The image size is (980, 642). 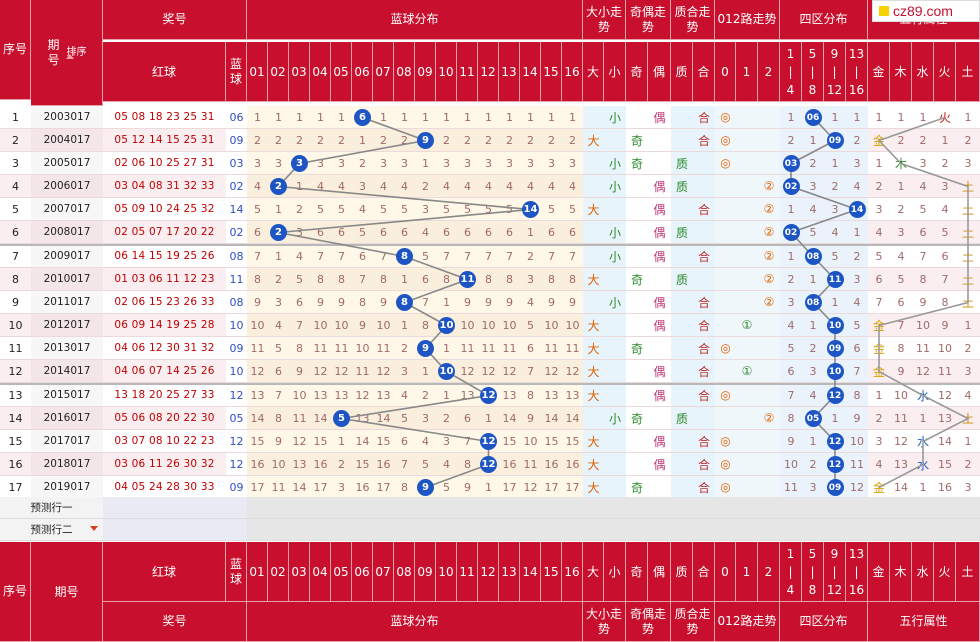 I want to click on blue-hit-ball: 5, so click(x=341, y=418).